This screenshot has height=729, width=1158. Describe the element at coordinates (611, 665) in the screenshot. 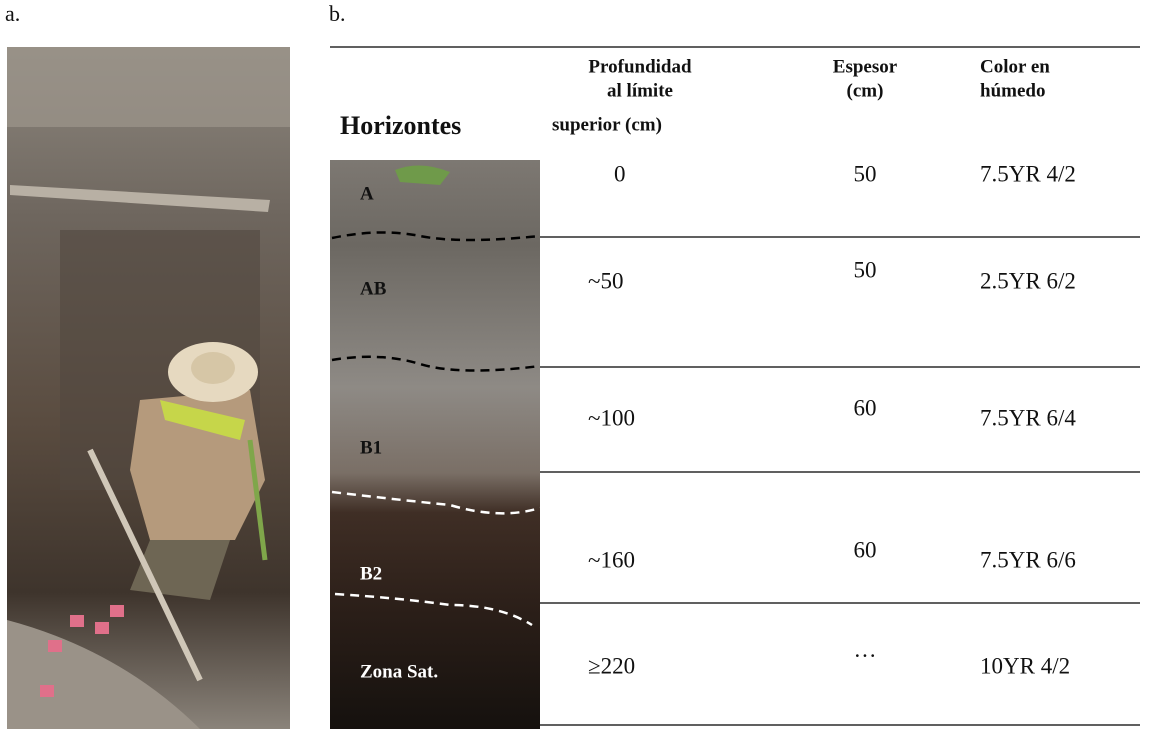

I see `depth-cell: ≥220` at that location.